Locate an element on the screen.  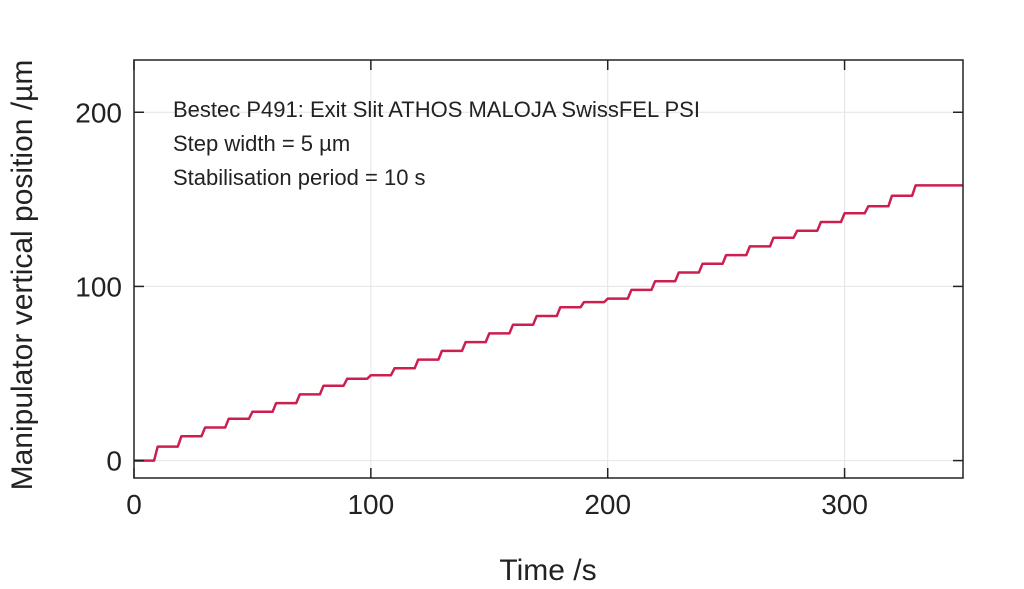
x-tick-label: 200 is located at coordinates (607, 504).